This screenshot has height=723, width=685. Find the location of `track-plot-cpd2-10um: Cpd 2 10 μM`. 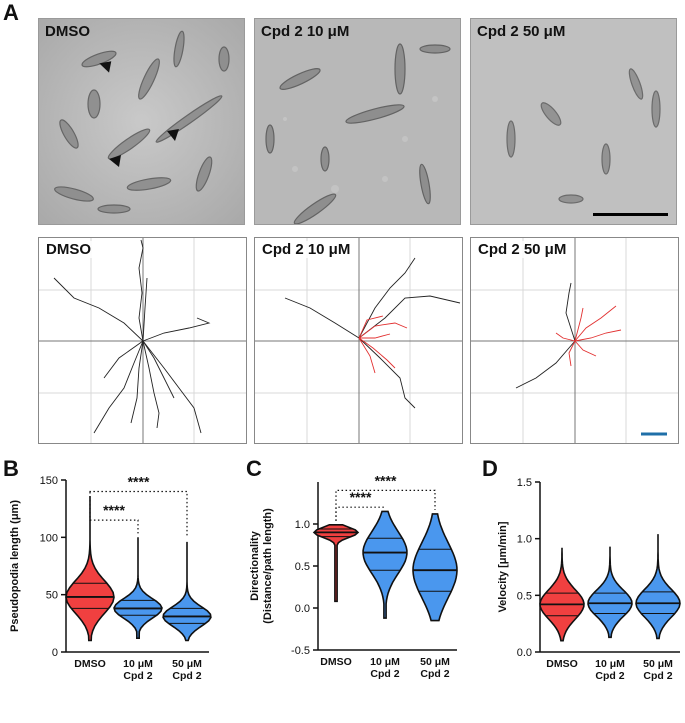

track-plot-cpd2-10um: Cpd 2 10 μM is located at coordinates (358, 340).